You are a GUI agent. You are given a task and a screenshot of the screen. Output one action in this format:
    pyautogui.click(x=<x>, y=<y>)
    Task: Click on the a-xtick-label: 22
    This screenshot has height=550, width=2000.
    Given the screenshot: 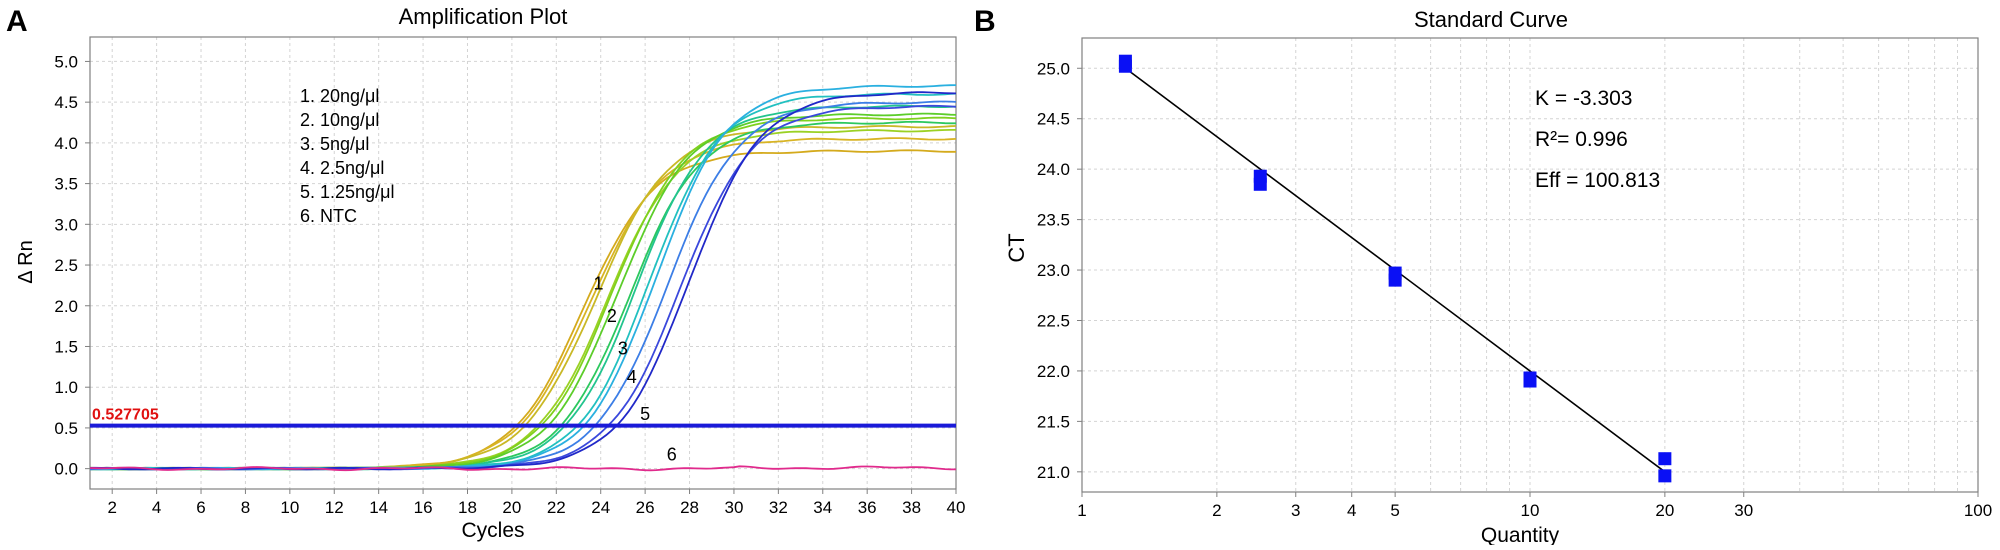 What is the action you would take?
    pyautogui.click(x=556, y=507)
    